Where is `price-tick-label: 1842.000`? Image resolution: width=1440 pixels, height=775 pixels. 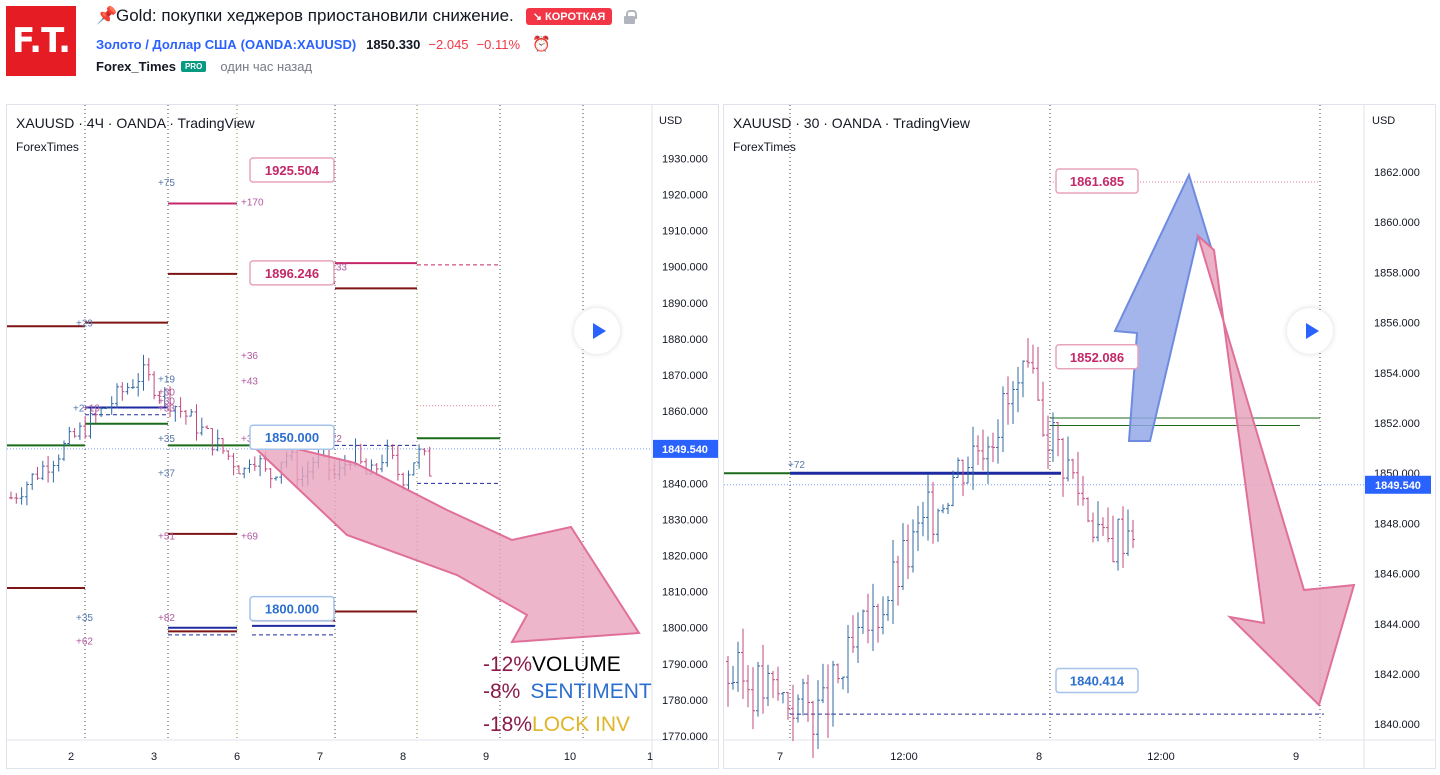
price-tick-label: 1842.000 is located at coordinates (1397, 675).